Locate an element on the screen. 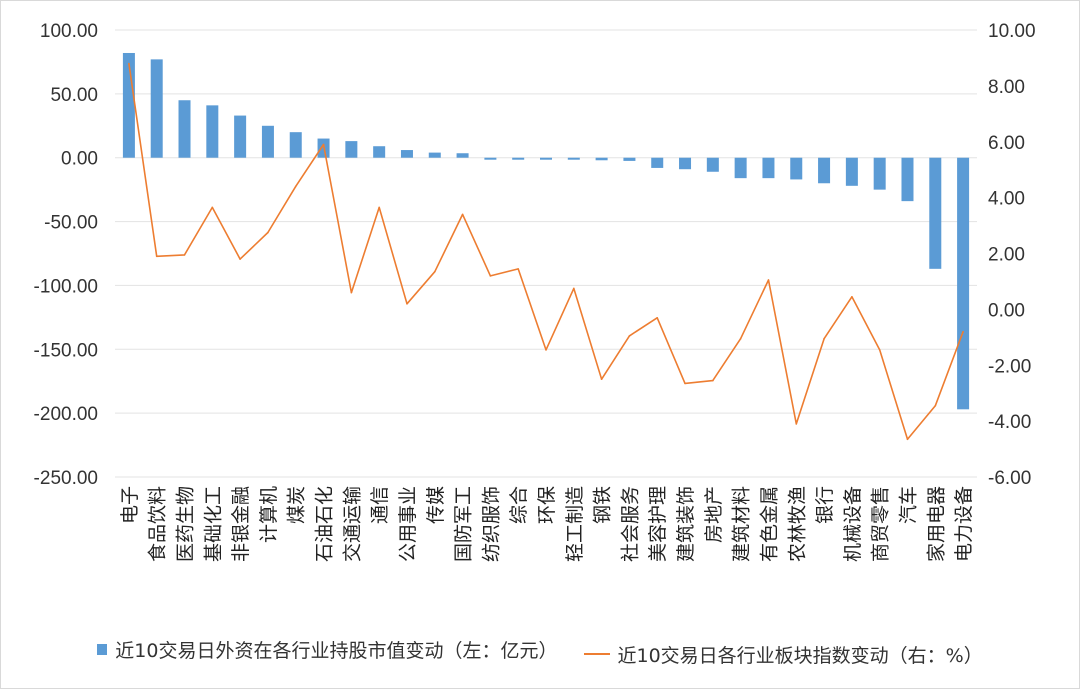 The width and height of the screenshot is (1080, 689). category-label: 综合 is located at coordinates (519, 505).